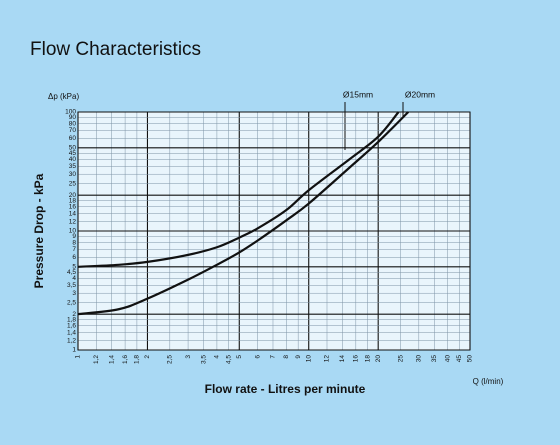  I want to click on y-tick-label: 60, so click(73, 138).